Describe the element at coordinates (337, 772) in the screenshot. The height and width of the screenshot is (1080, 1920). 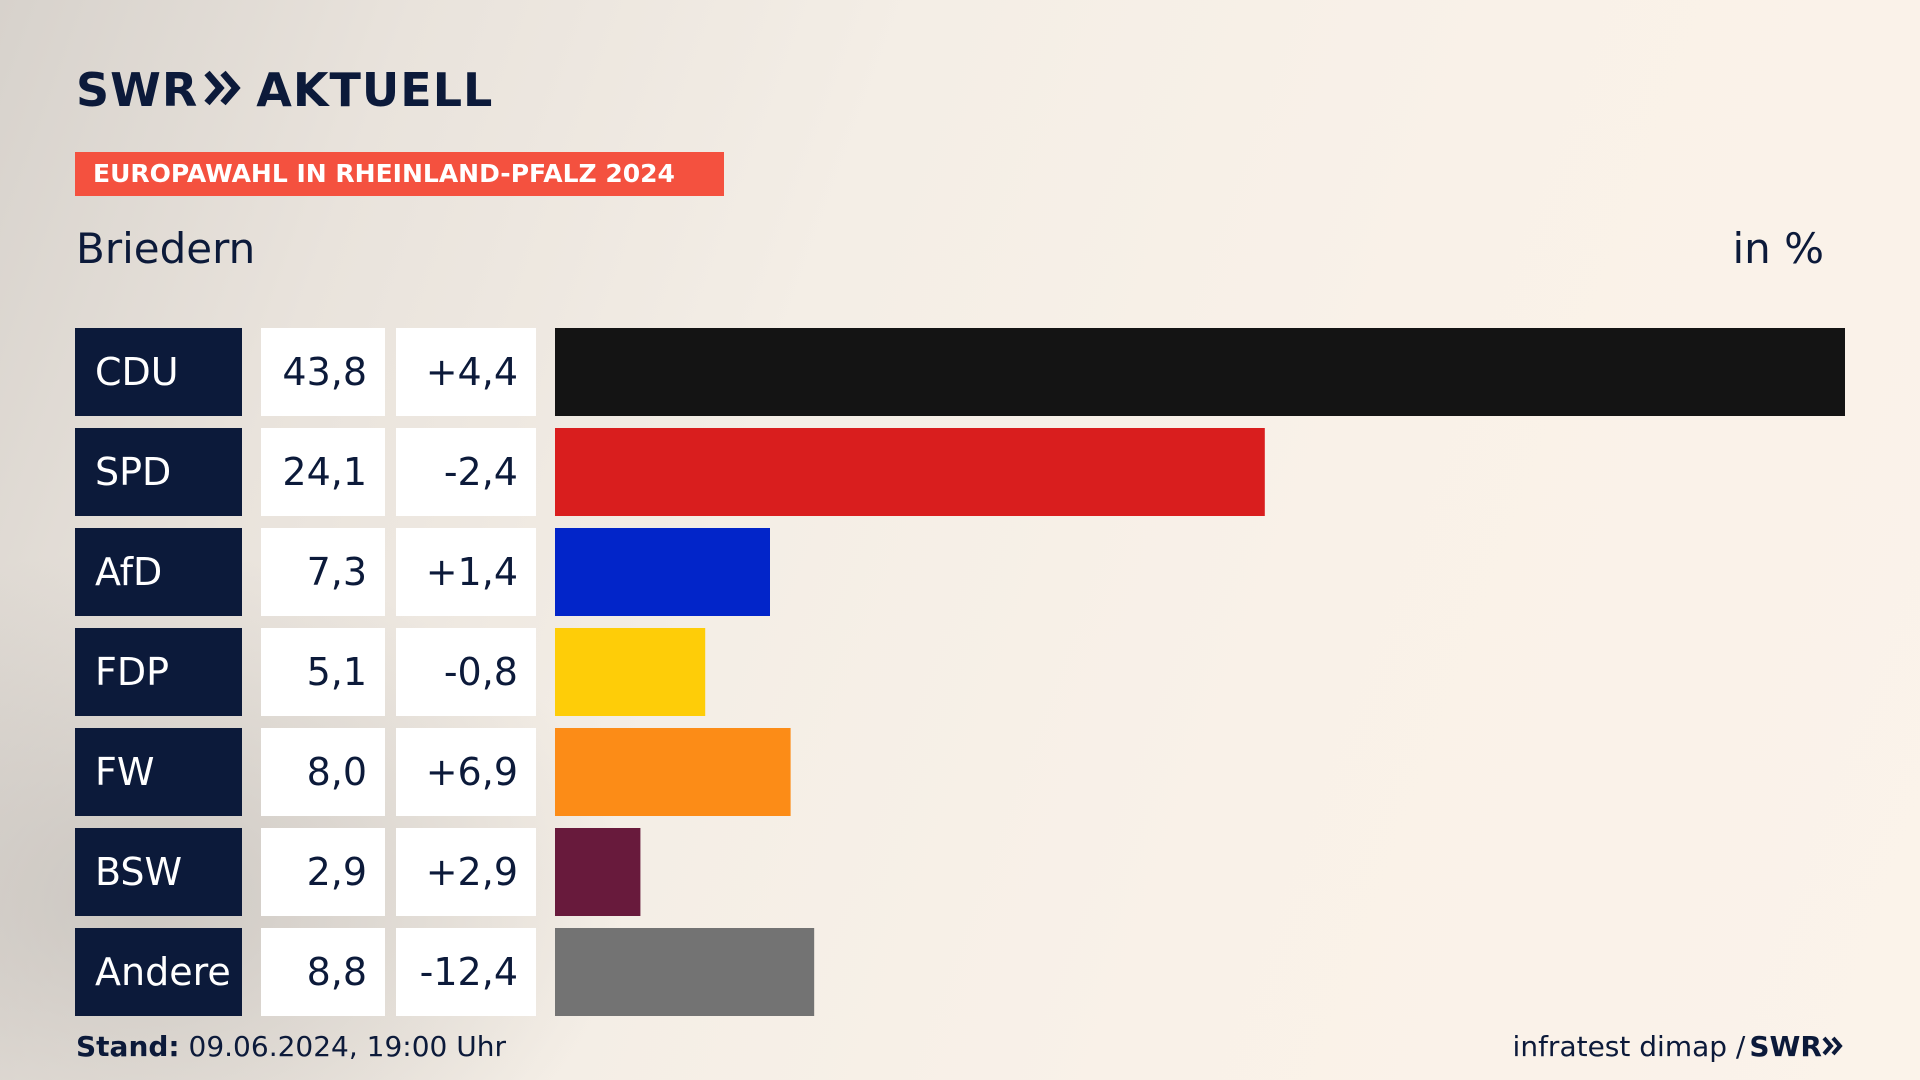
I see `value-label-fw: 8,0` at that location.